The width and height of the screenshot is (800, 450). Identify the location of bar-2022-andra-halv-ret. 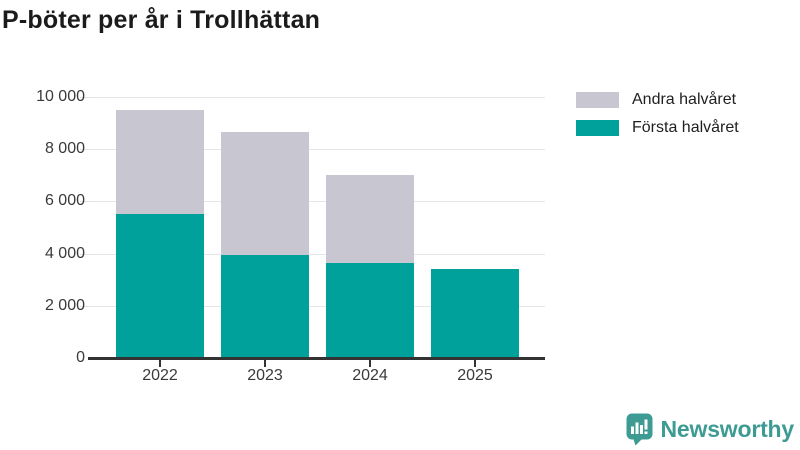
(160, 162).